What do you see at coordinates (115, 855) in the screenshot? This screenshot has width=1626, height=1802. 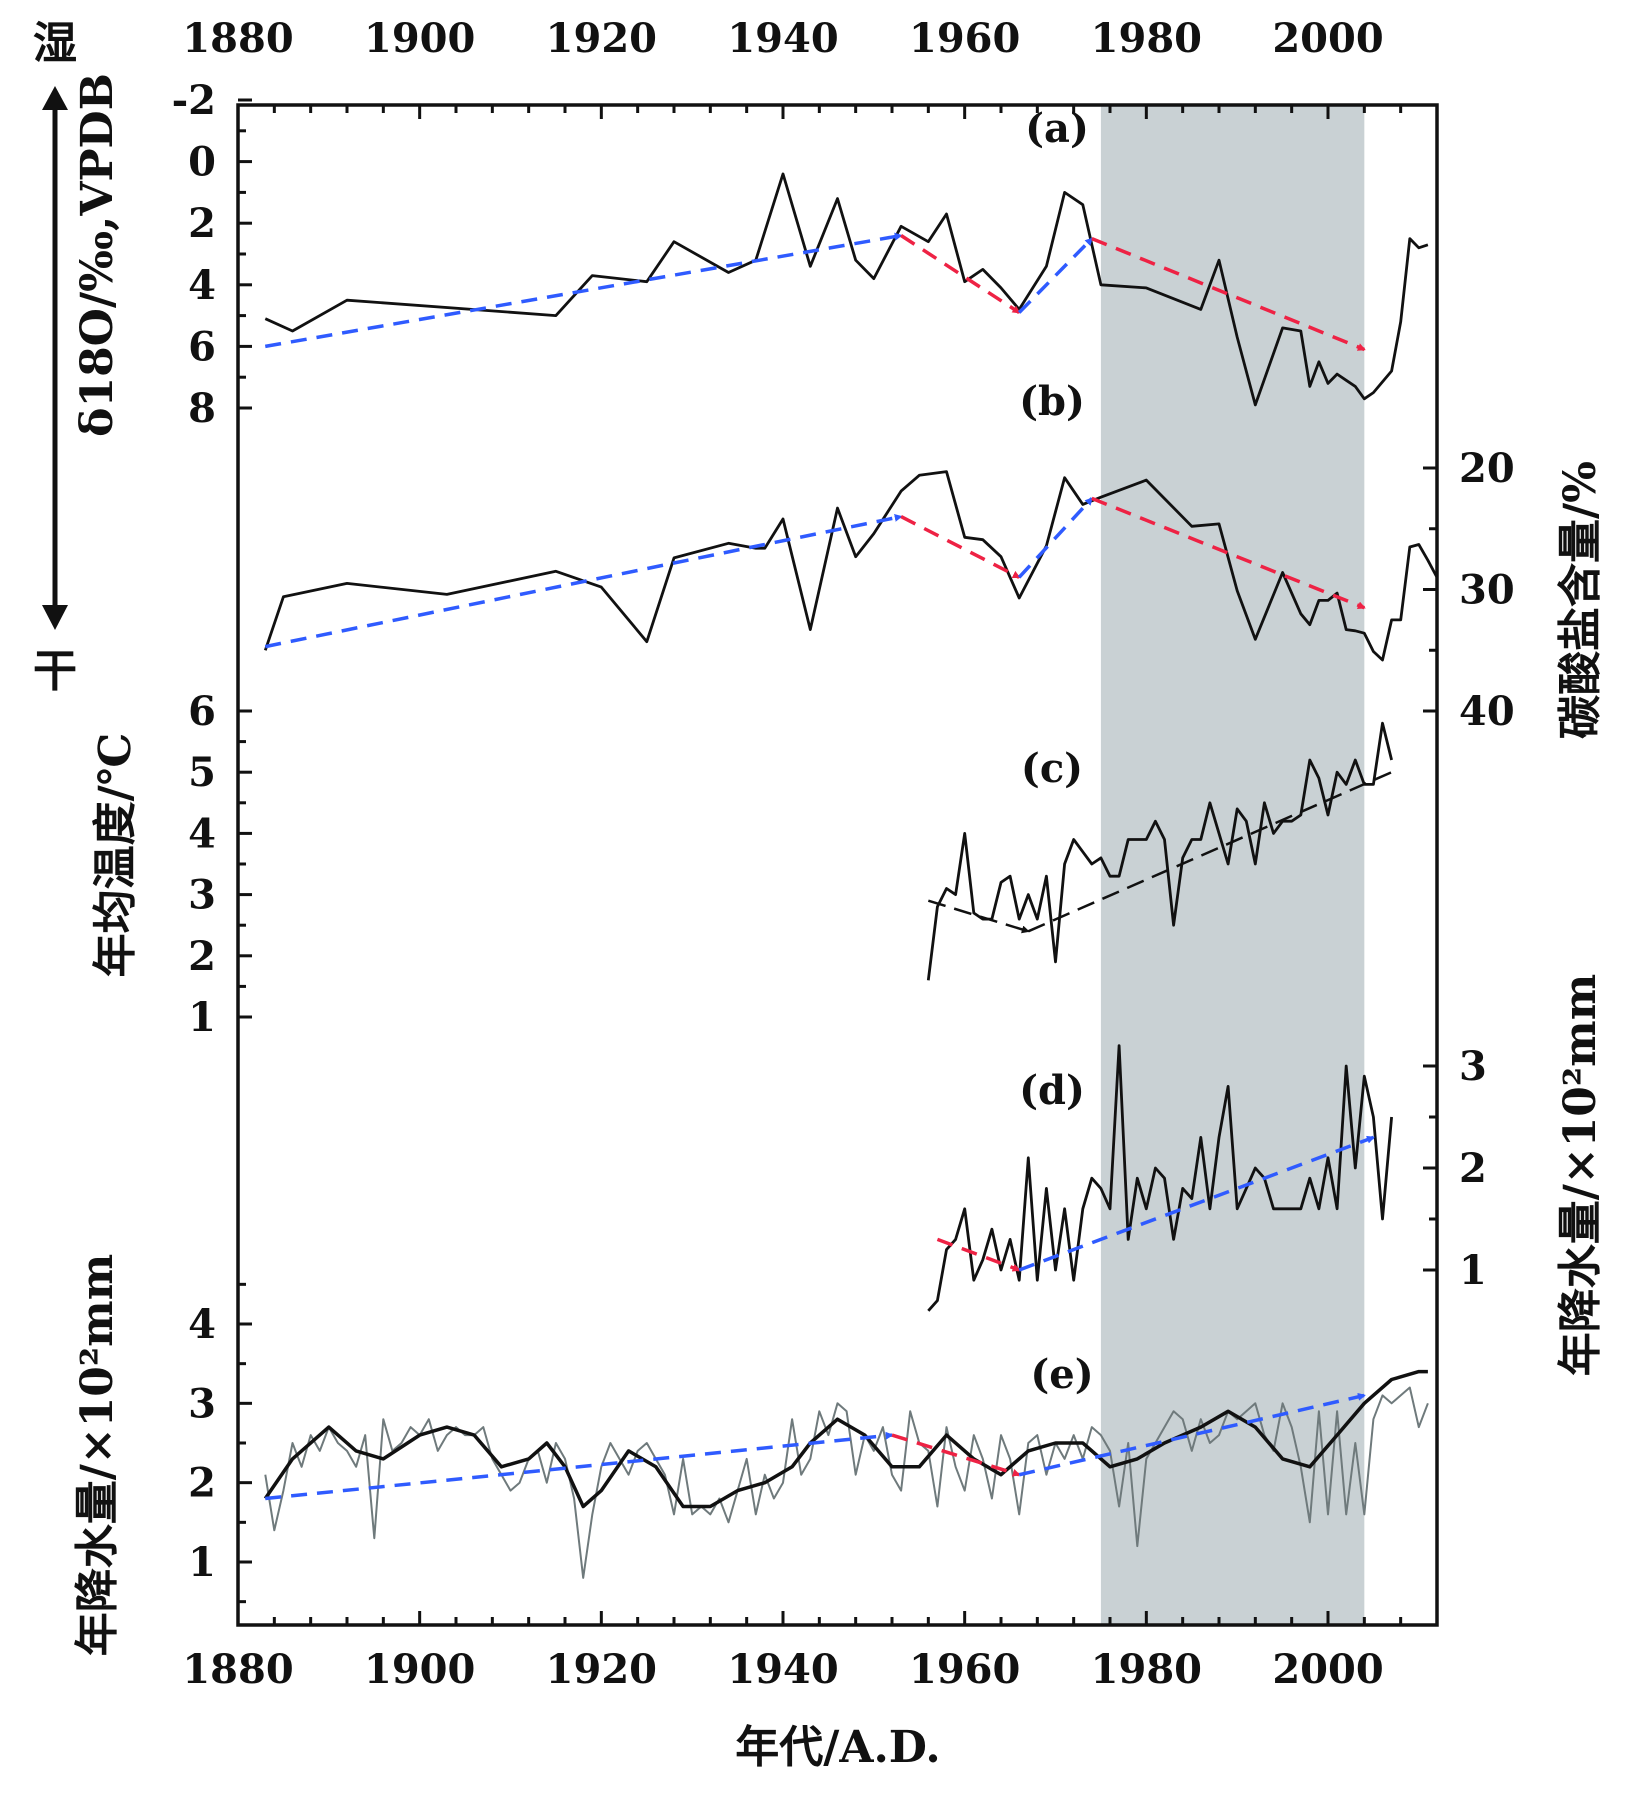 I see `y-axis-title-c: 年均温度/℃` at bounding box center [115, 855].